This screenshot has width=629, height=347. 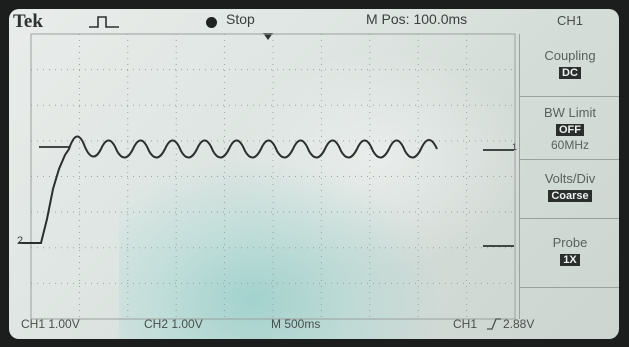 What do you see at coordinates (570, 55) in the screenshot?
I see `coupling-label: Coupling` at bounding box center [570, 55].